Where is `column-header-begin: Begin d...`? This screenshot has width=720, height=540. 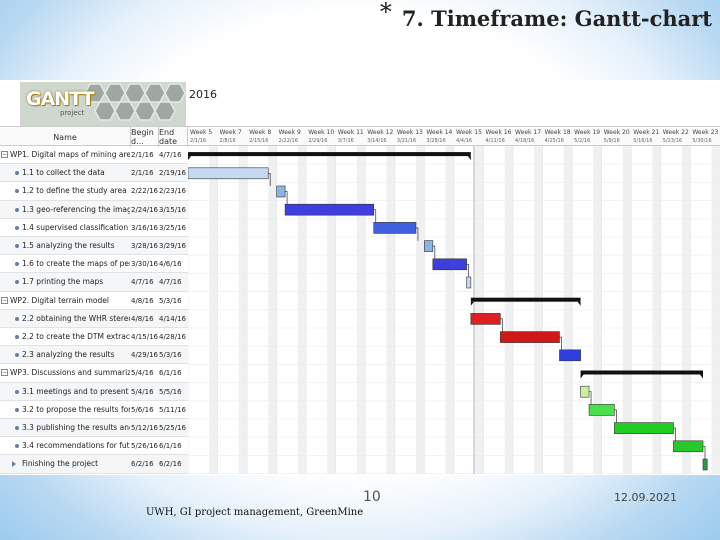
column-header-begin: Begin d... is located at coordinates (145, 137).